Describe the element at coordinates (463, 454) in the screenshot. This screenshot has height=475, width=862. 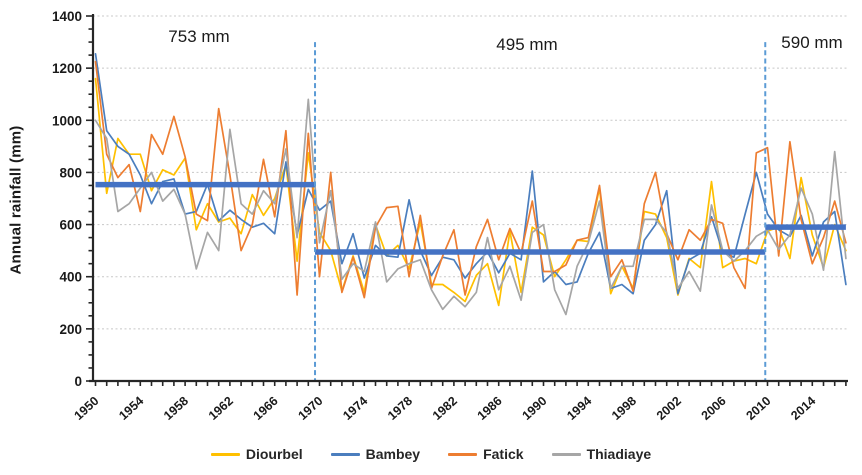
I see `fatick-line-swatch` at that location.